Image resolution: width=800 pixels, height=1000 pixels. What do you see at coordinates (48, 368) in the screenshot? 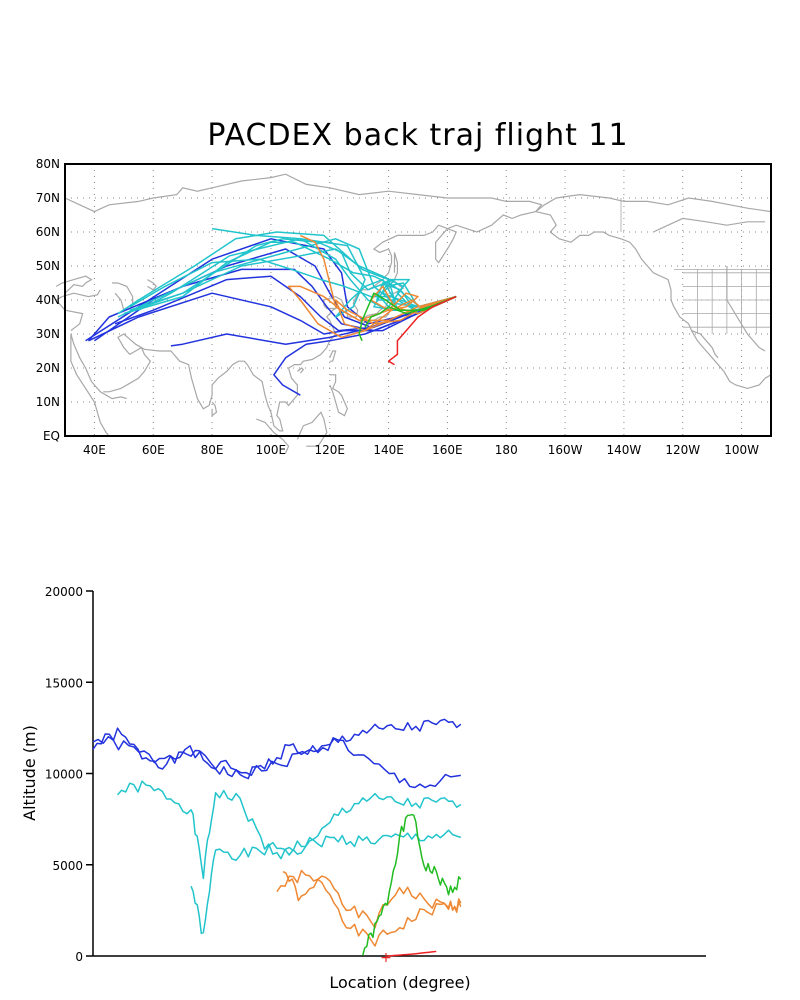
I see `lat-label: 20N` at bounding box center [48, 368].